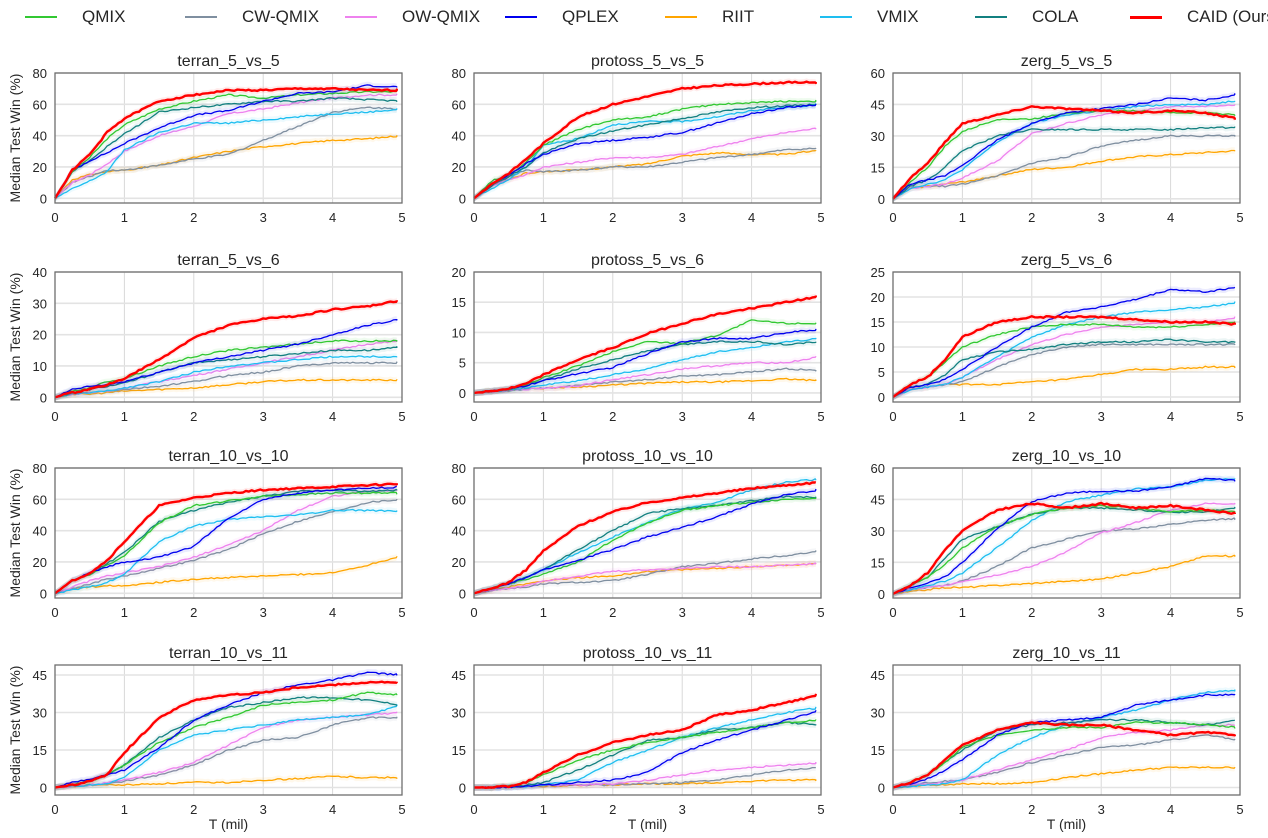 Image resolution: width=1268 pixels, height=838 pixels. What do you see at coordinates (647, 260) in the screenshot?
I see `chart-title: protoss_5_vs_6` at bounding box center [647, 260].